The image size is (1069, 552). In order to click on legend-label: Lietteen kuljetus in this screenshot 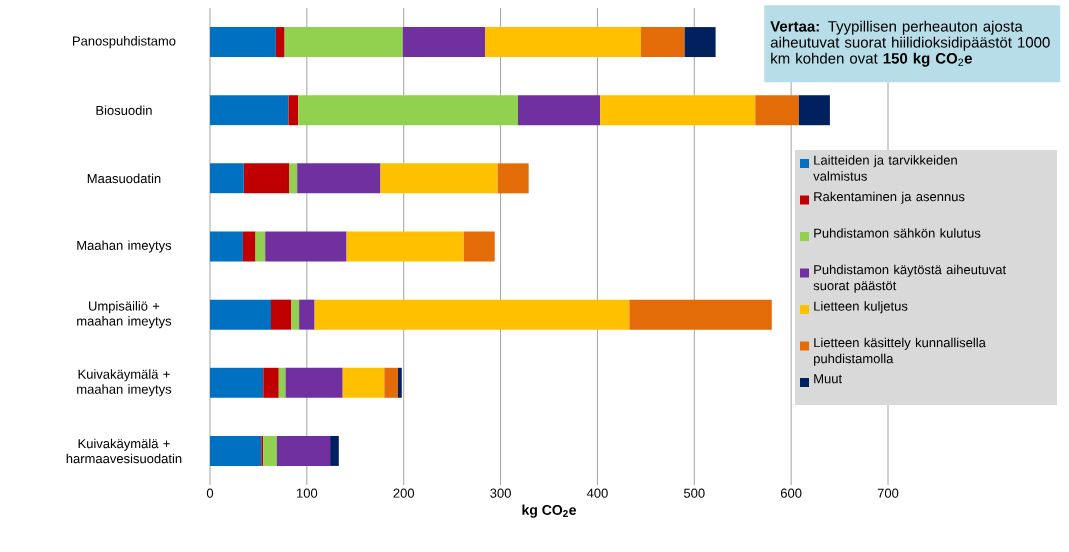, I will do `click(861, 307)`.